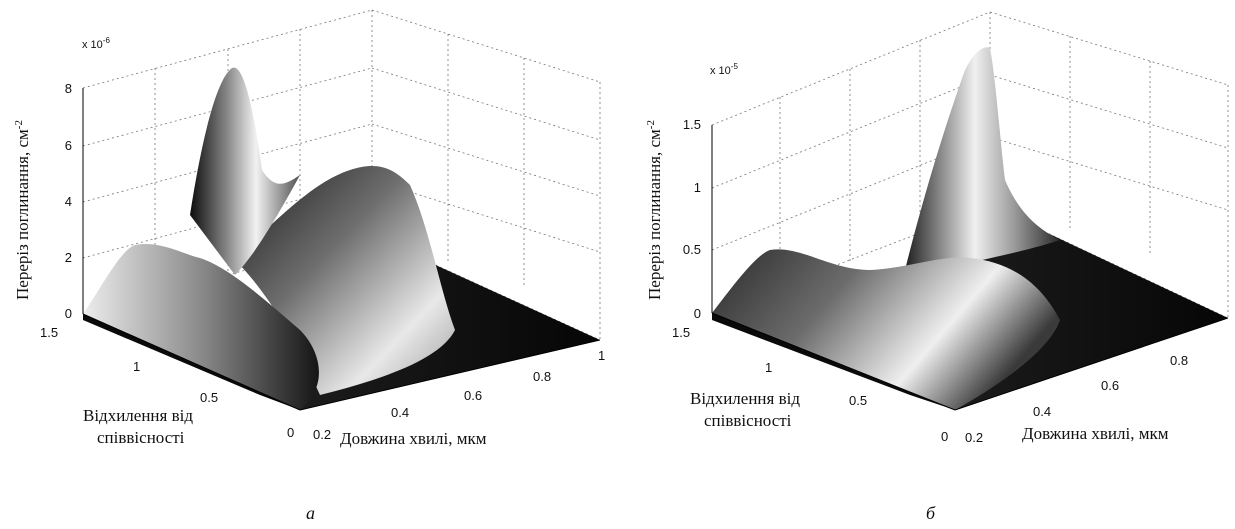 The image size is (1235, 529). What do you see at coordinates (209, 397) in the screenshot?
I see `panel-a-y-tick: 0.5` at bounding box center [209, 397].